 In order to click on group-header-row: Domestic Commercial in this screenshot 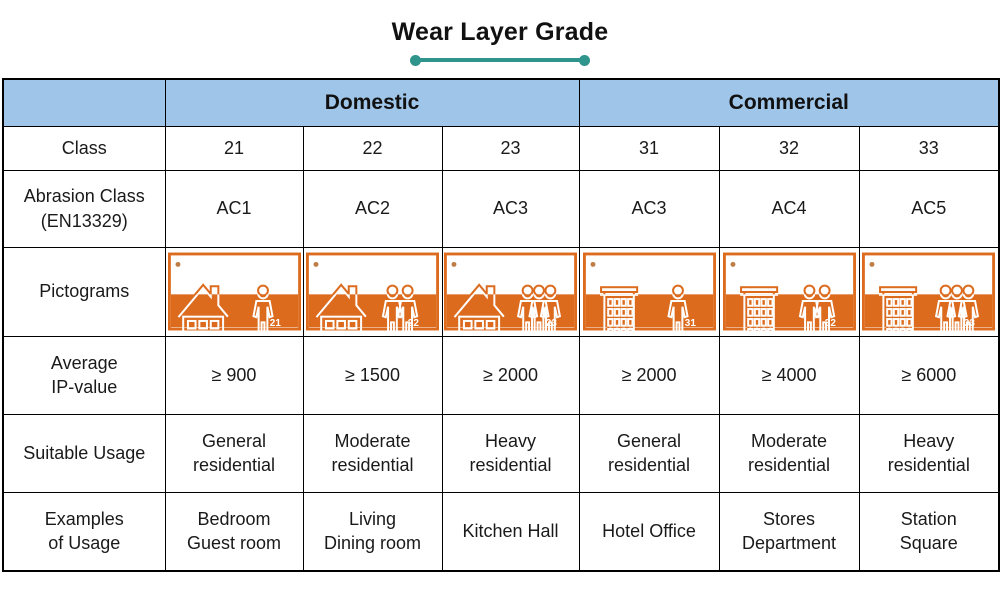, I will do `click(501, 102)`.